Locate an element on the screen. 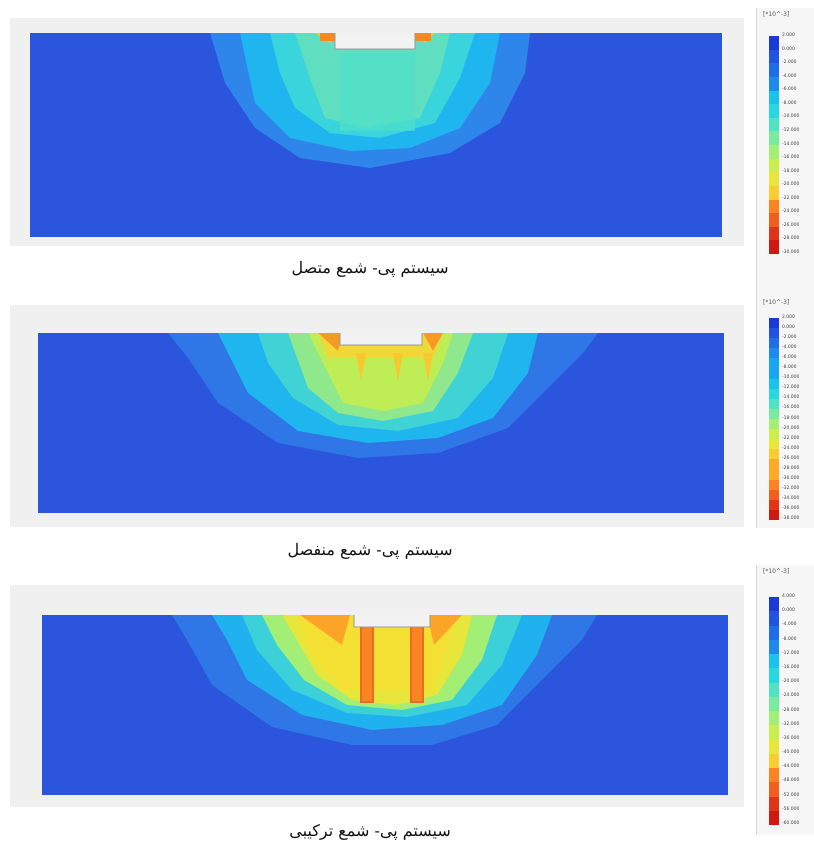  footing is located at coordinates (381, 339).